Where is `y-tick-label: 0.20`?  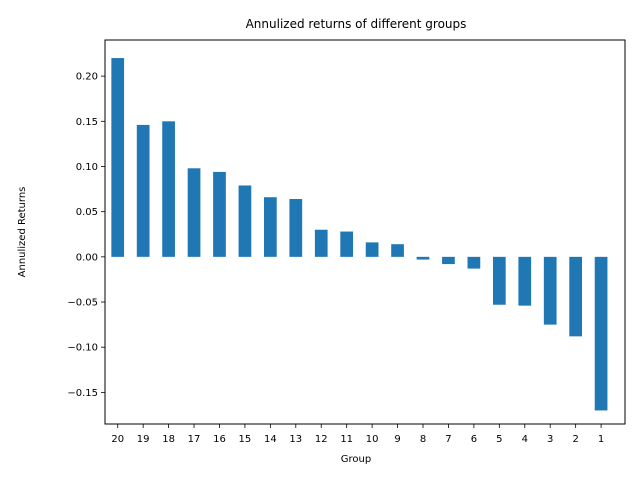 y-tick-label: 0.20 is located at coordinates (87, 77).